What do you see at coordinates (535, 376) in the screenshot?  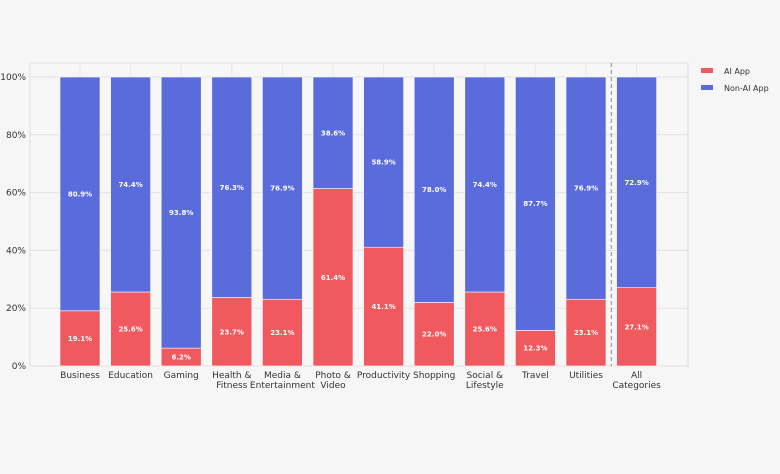 I see `x-category-label: Travel` at bounding box center [535, 376].